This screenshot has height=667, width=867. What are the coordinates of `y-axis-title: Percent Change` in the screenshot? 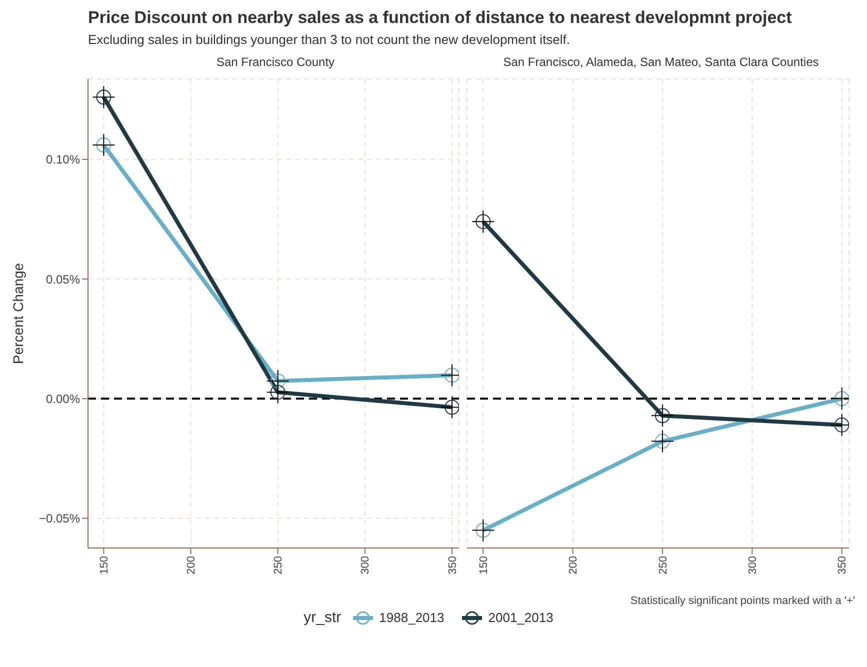 It's located at (18, 313).